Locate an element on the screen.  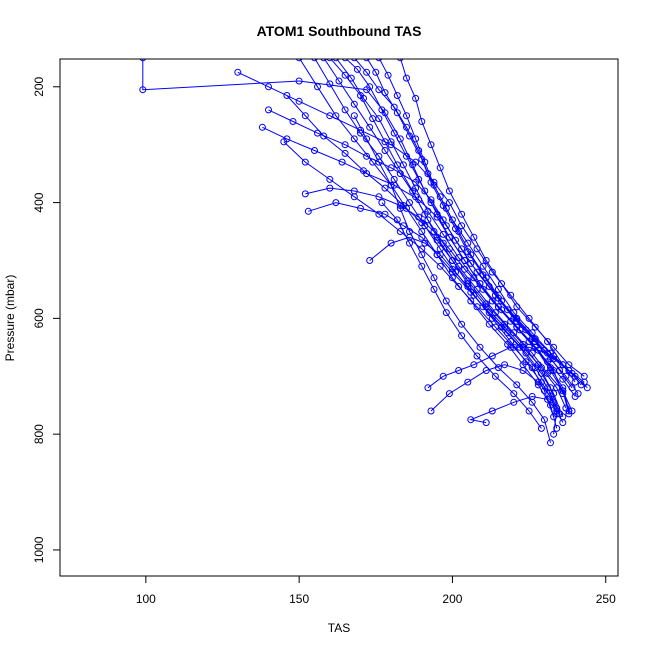
y-tick-label: 800 is located at coordinates (39, 434).